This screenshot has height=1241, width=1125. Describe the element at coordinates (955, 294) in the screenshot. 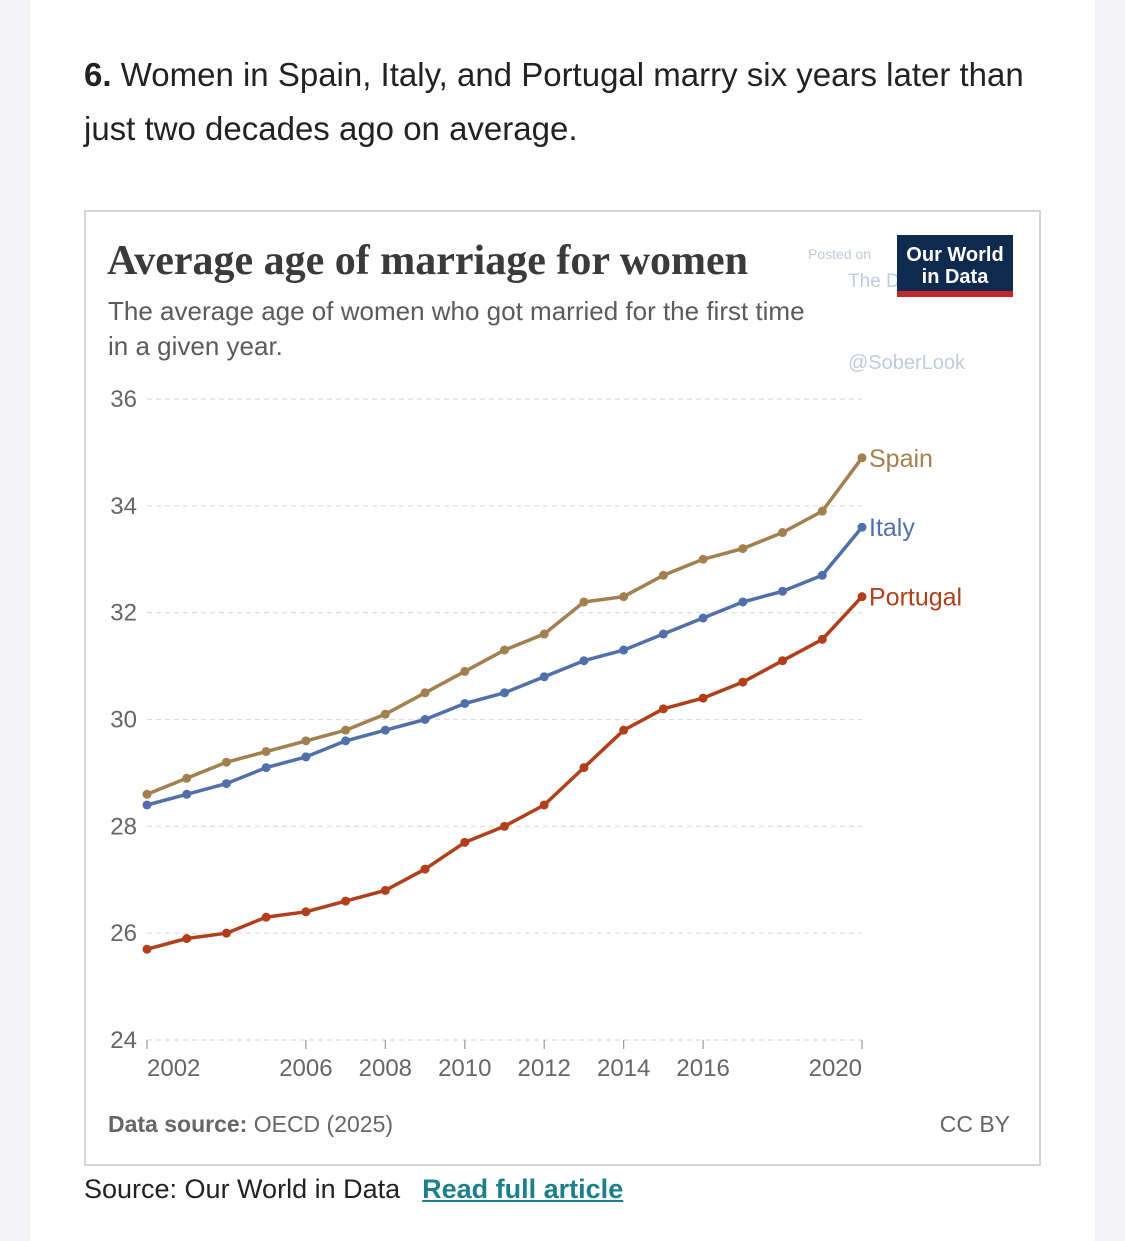

I see `logo-bar` at that location.